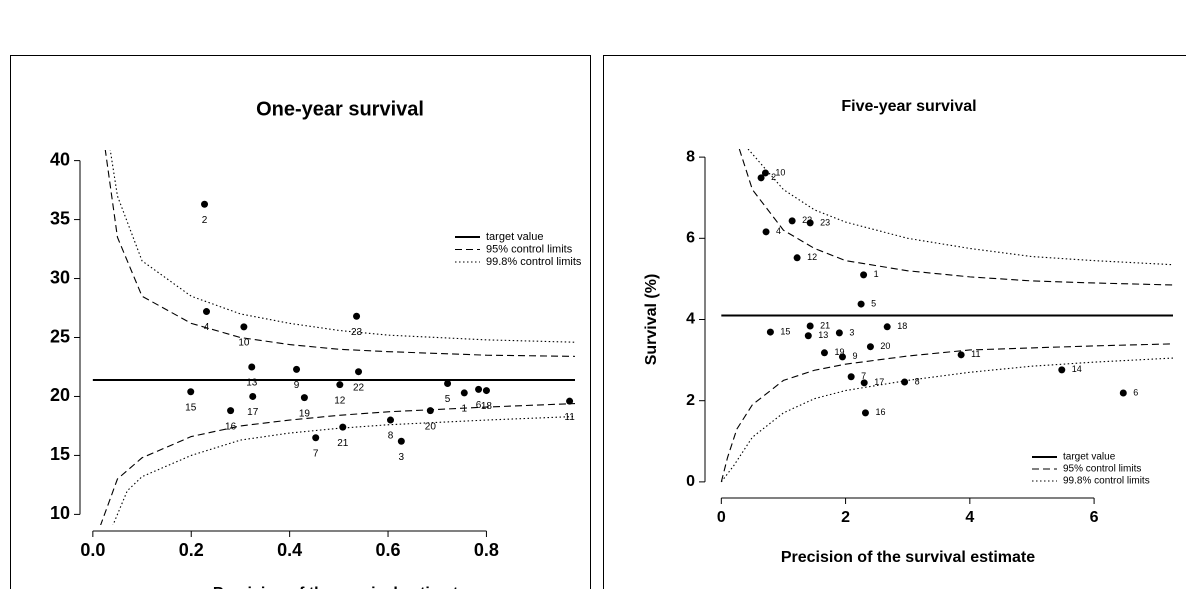 This screenshot has height=589, width=1186. I want to click on y-tick-label: 35, so click(60, 218).